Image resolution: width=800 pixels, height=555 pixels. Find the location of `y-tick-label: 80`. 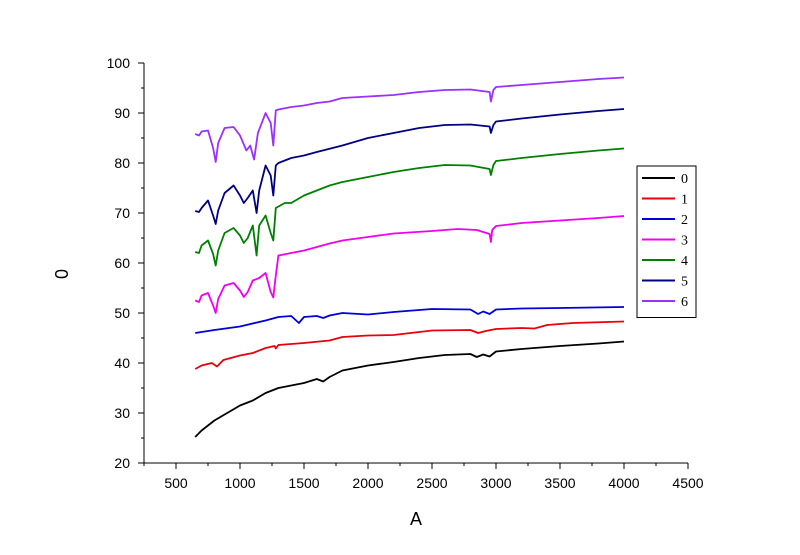

y-tick-label: 80 is located at coordinates (122, 163).